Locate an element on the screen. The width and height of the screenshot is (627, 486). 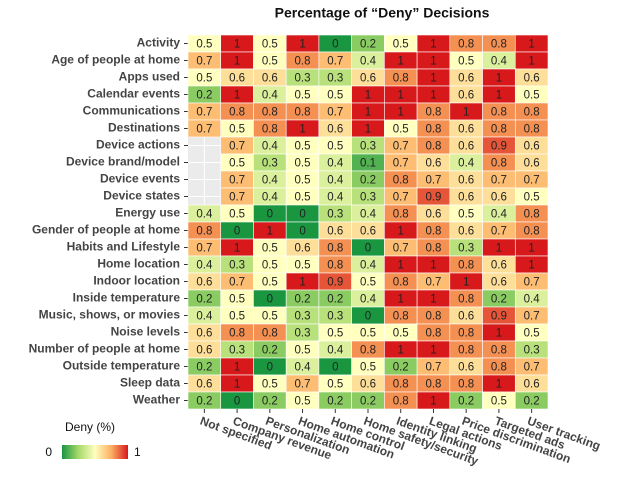
y-tick-label: Inside temperature is located at coordinates (127, 298).